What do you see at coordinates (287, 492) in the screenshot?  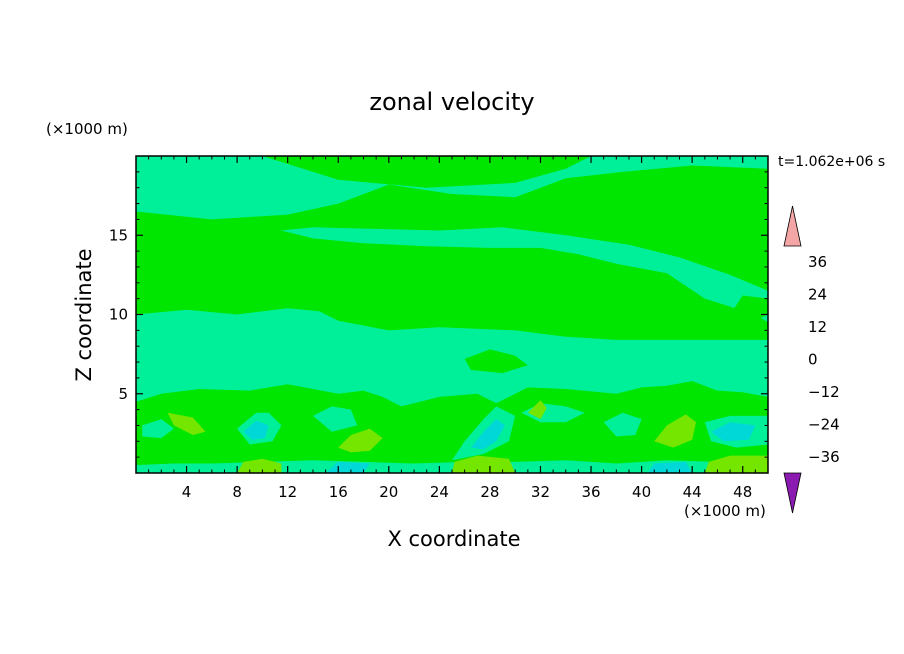 I see `x-tick-label: 12` at bounding box center [287, 492].